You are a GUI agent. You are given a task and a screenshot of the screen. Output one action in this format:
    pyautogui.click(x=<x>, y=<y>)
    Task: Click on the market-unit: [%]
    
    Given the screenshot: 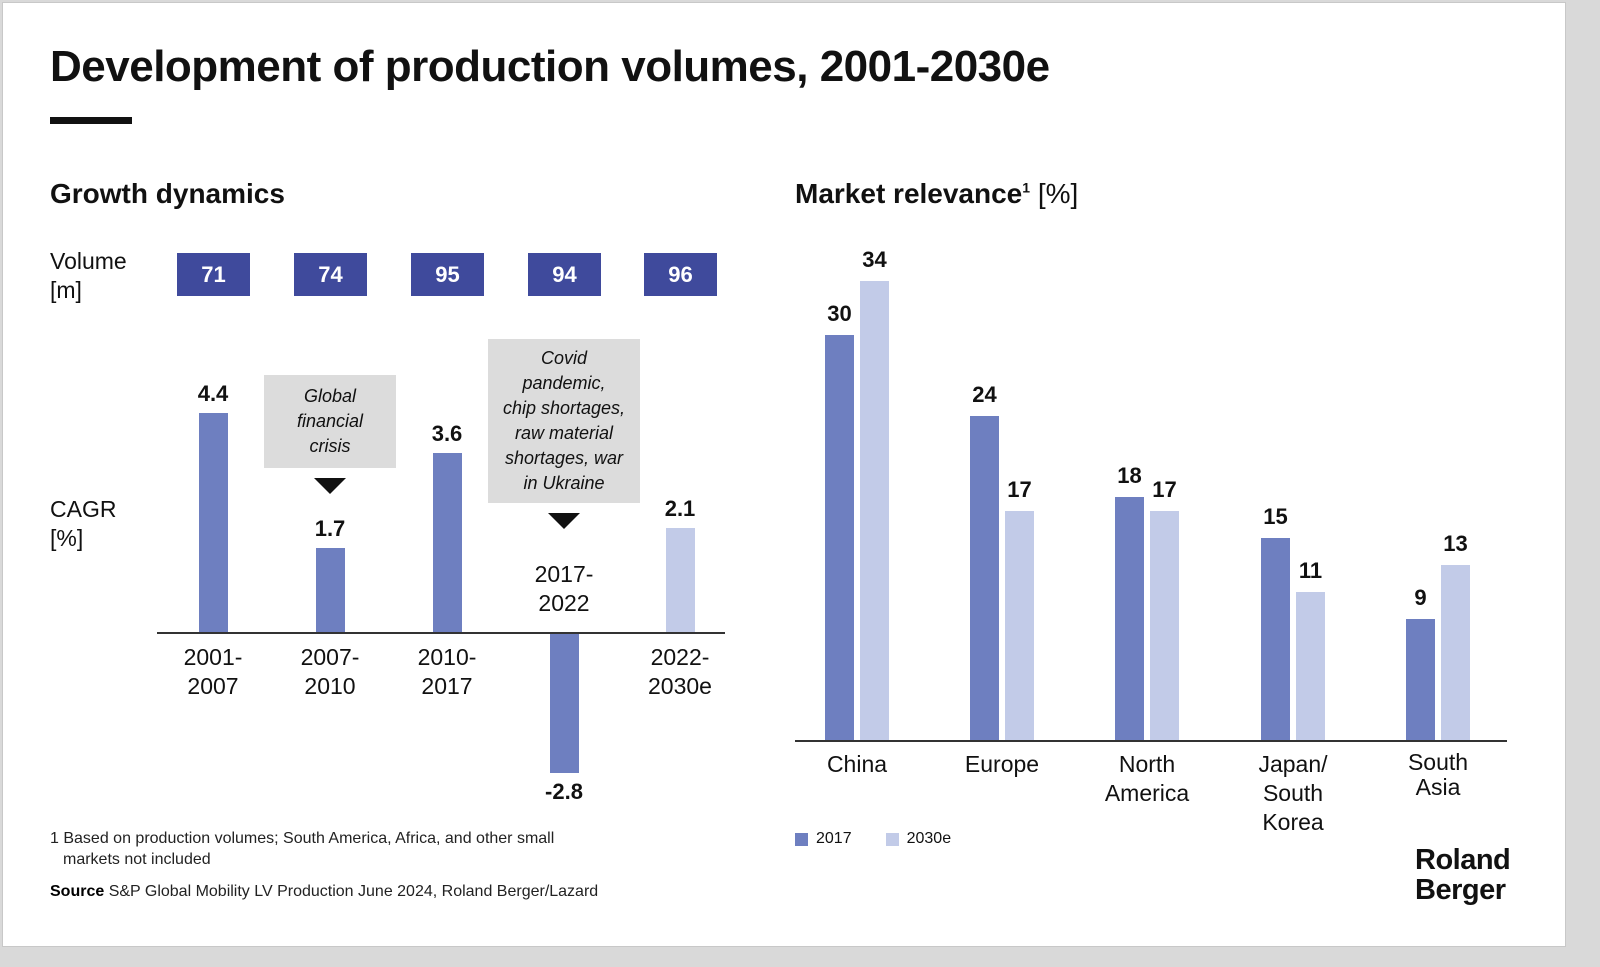 What is the action you would take?
    pyautogui.click(x=1058, y=193)
    